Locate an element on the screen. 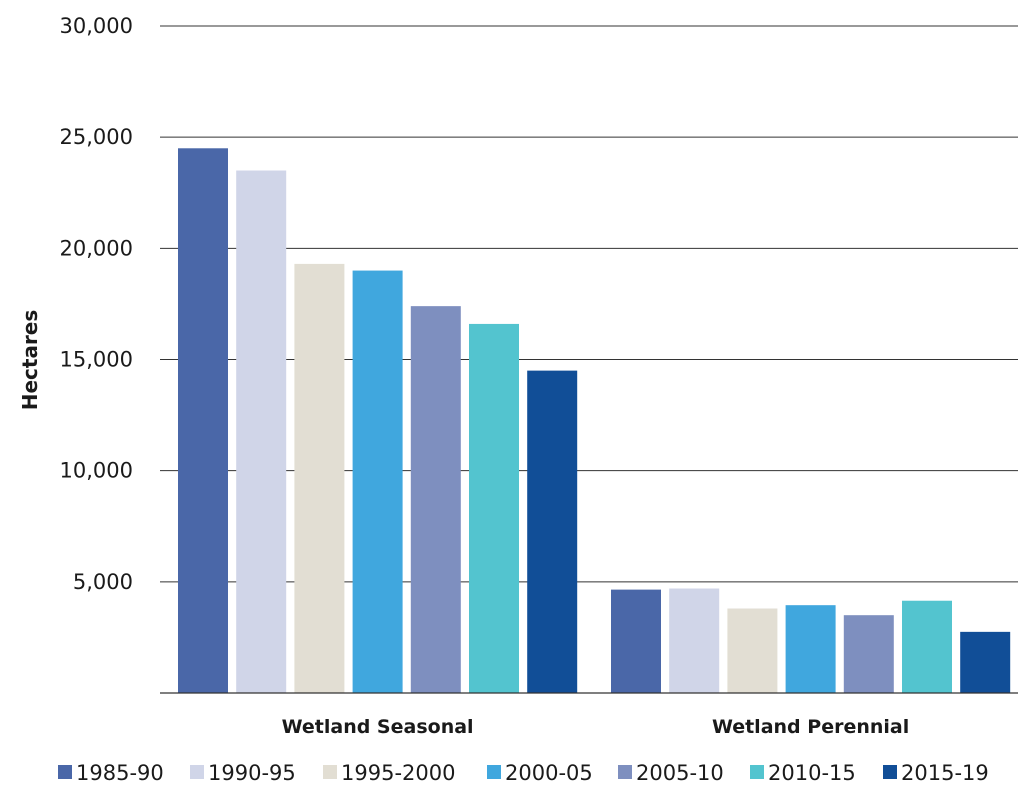 This screenshot has height=789, width=1018. bar-1995-2000-wetland-seasonal is located at coordinates (319, 478).